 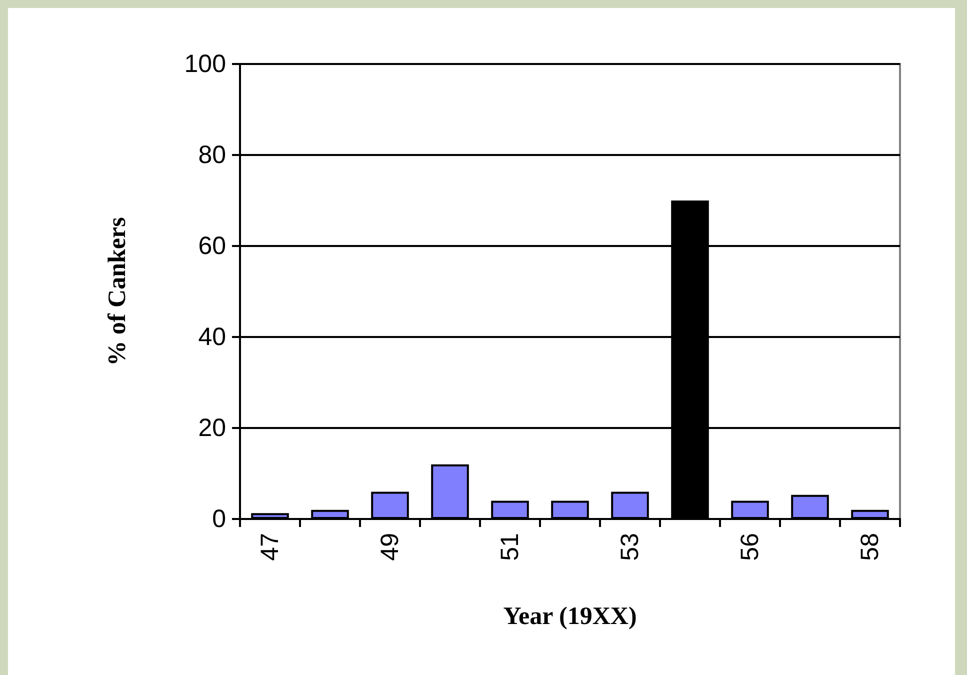 What do you see at coordinates (510, 547) in the screenshot?
I see `x-tick-label: 51` at bounding box center [510, 547].